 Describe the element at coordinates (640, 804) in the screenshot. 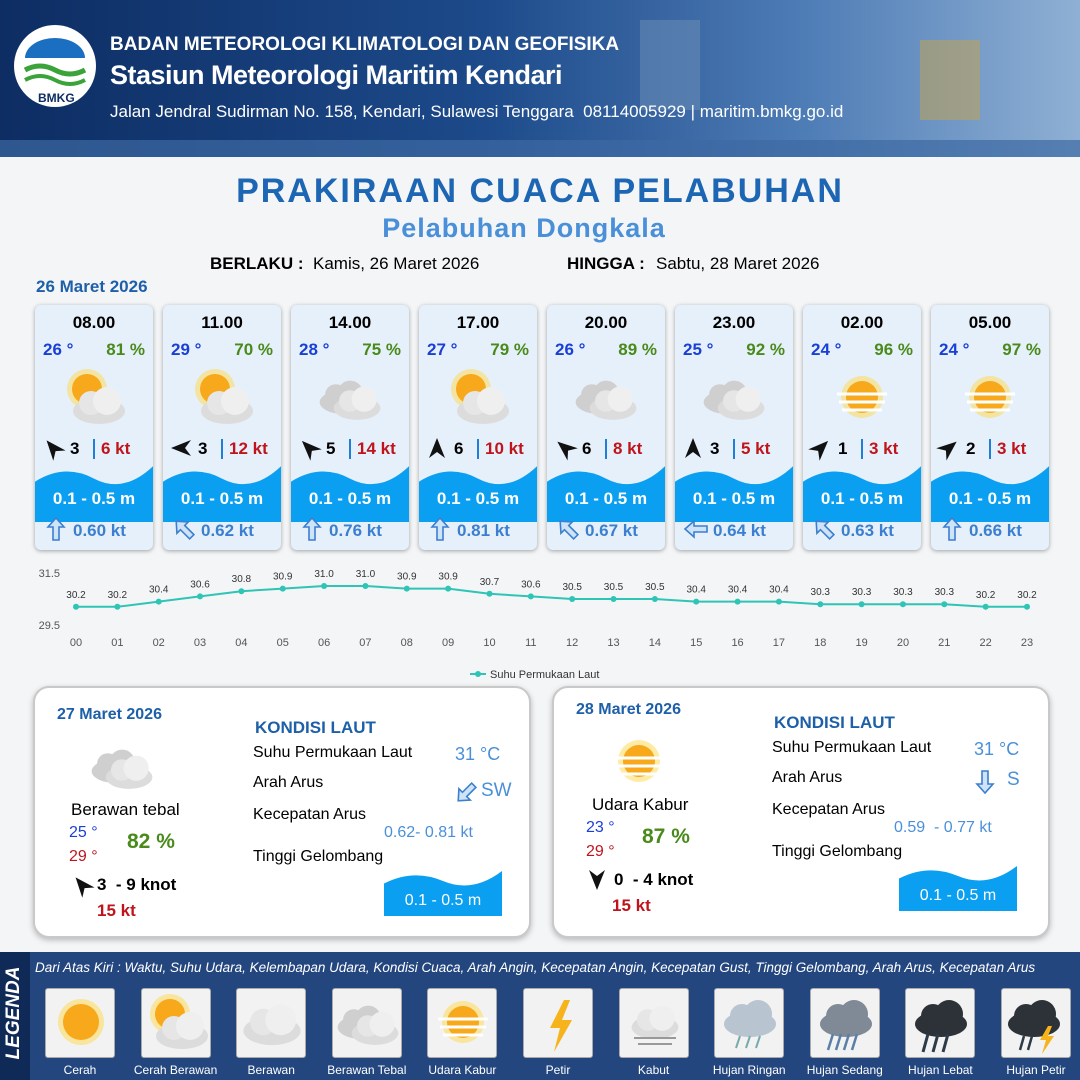

I see `condition: Udara Kabur` at that location.